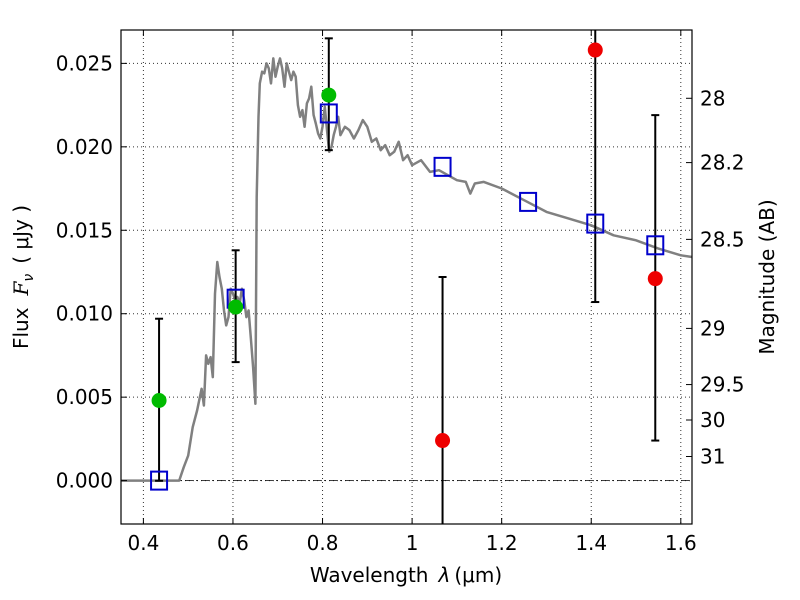 Image resolution: width=800 pixels, height=600 pixels. Describe the element at coordinates (722, 239) in the screenshot. I see `right-tick-label-2: 28.5` at that location.